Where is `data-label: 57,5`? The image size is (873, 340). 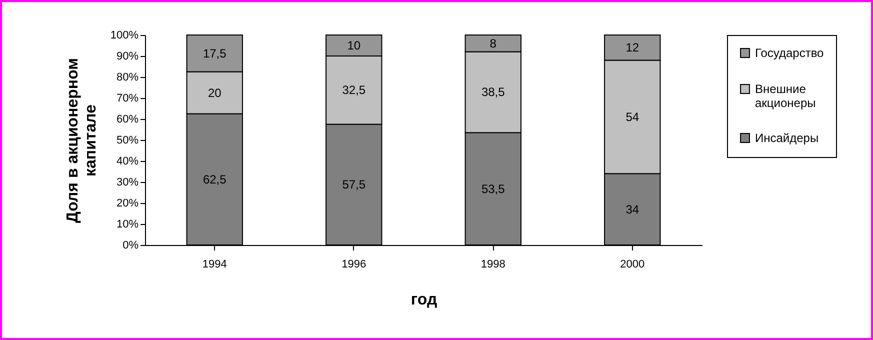 data-label: 57,5 is located at coordinates (354, 185).